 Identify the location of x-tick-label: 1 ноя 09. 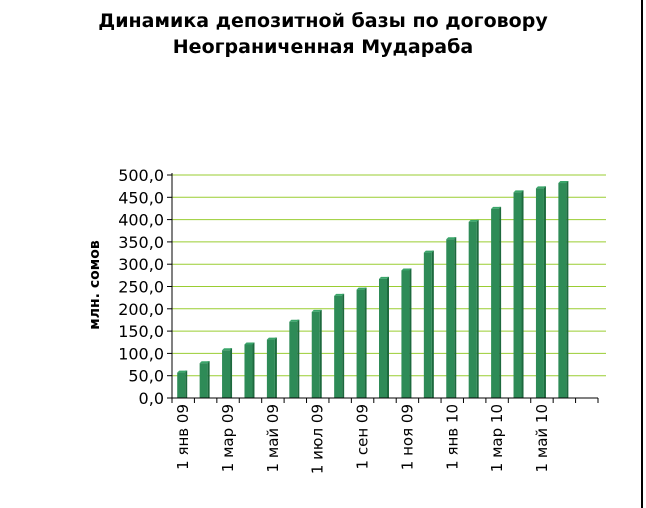
(407, 437).